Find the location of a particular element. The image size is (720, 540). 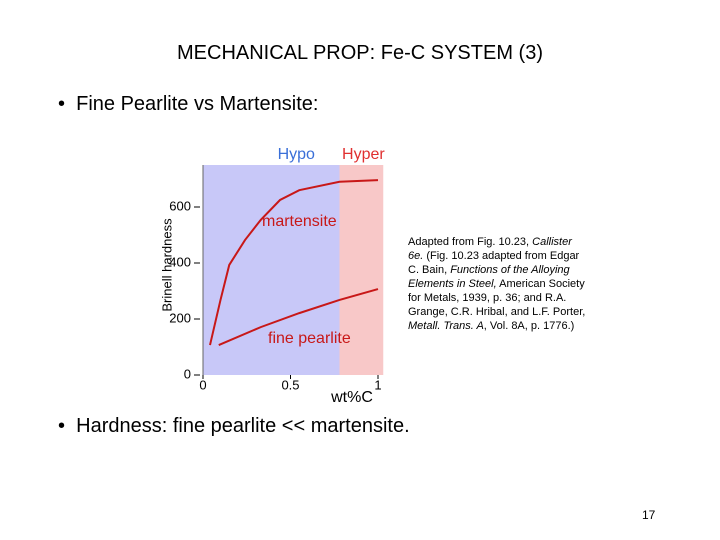

bullet-text: Hardness: fine pearlite << martensite. is located at coordinates (243, 426).